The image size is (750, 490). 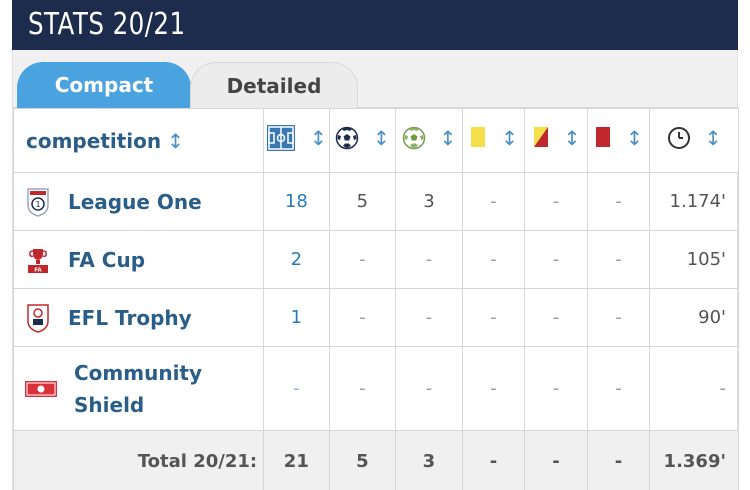 What do you see at coordinates (556, 460) in the screenshot?
I see `total-yellow-red: -` at bounding box center [556, 460].